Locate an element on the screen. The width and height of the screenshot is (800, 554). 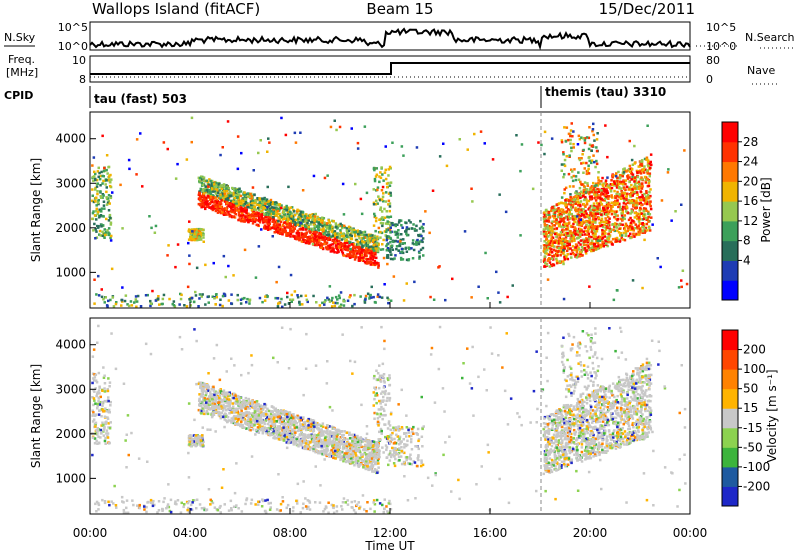
cpid-mode-1: tau (fast) 503 is located at coordinates (140, 99).